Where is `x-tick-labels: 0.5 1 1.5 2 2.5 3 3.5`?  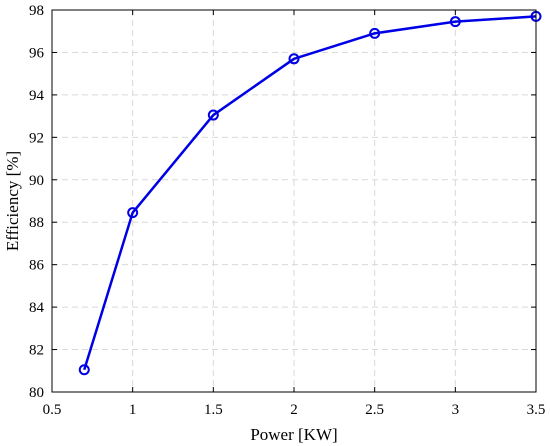 x-tick-labels: 0.5 1 1.5 2 2.5 3 3.5 is located at coordinates (294, 410).